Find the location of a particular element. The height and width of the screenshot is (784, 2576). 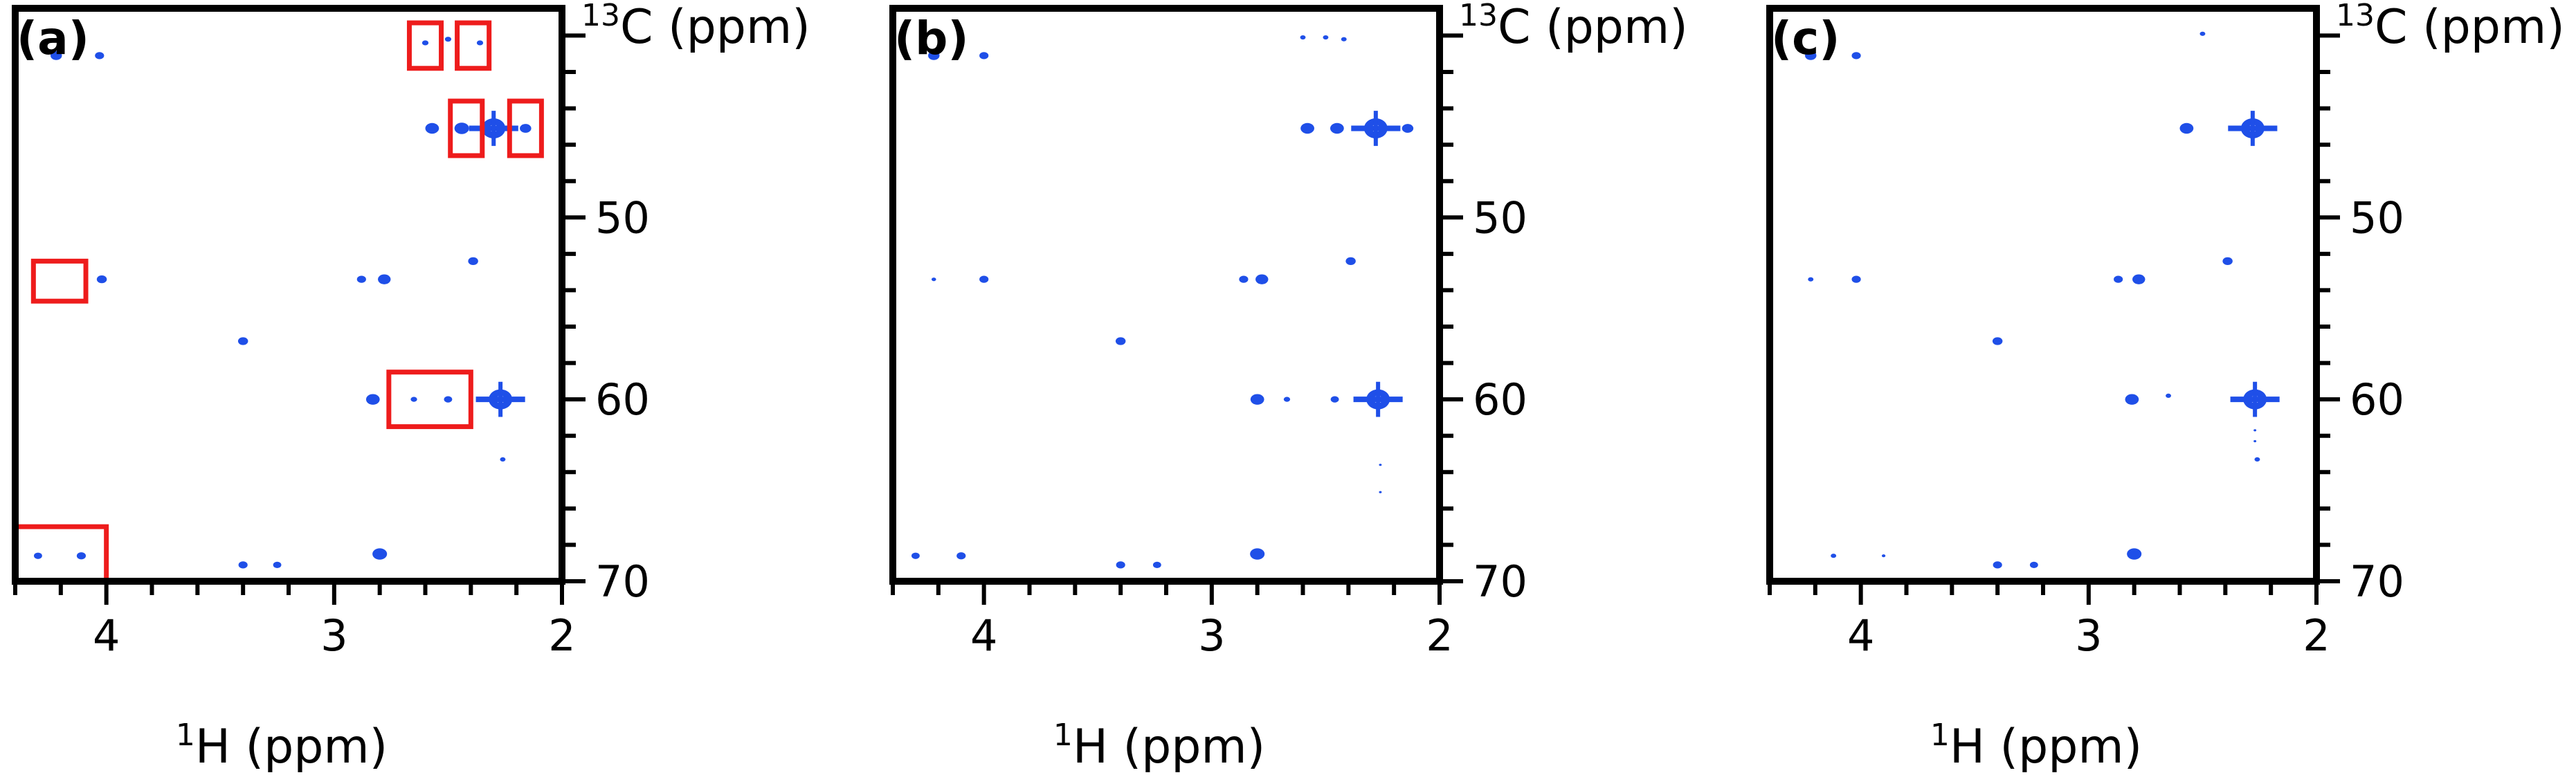

panel-label: (c) is located at coordinates (1805, 38).